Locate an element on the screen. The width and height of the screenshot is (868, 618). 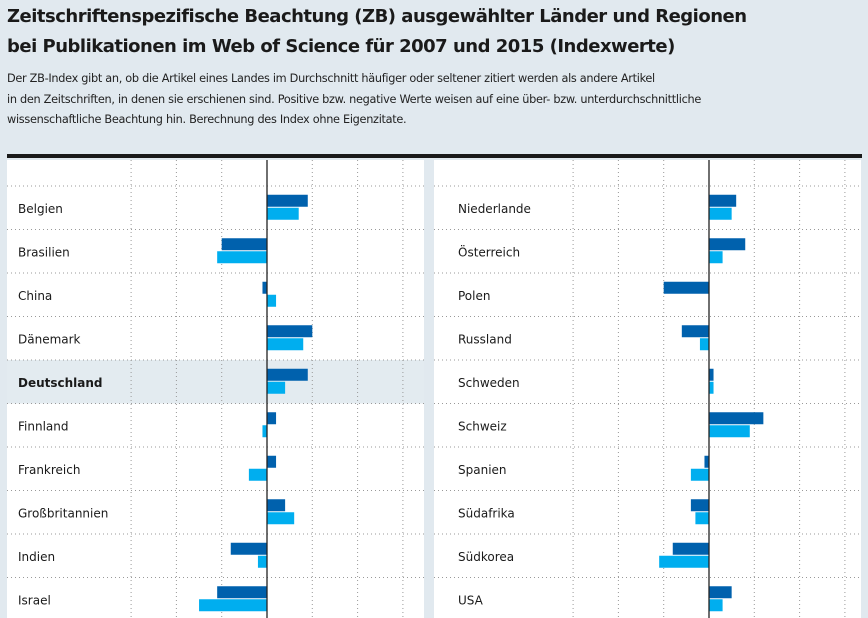
category-label: Russland is located at coordinates (485, 339).